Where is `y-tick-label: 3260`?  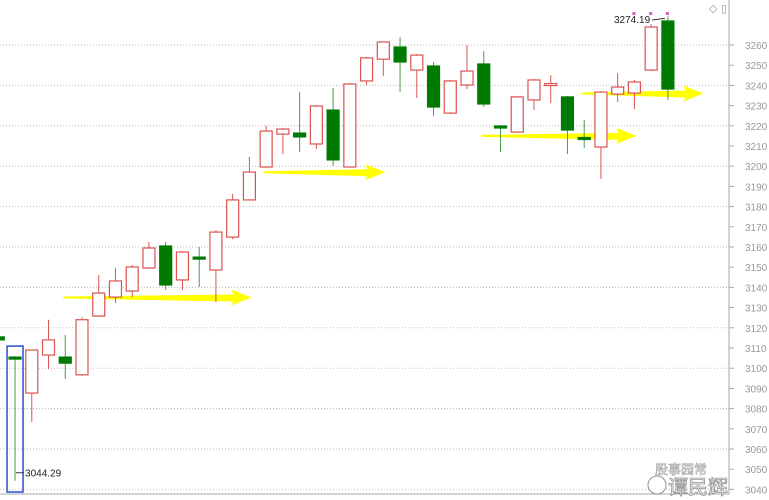 y-tick-label: 3260 is located at coordinates (756, 46).